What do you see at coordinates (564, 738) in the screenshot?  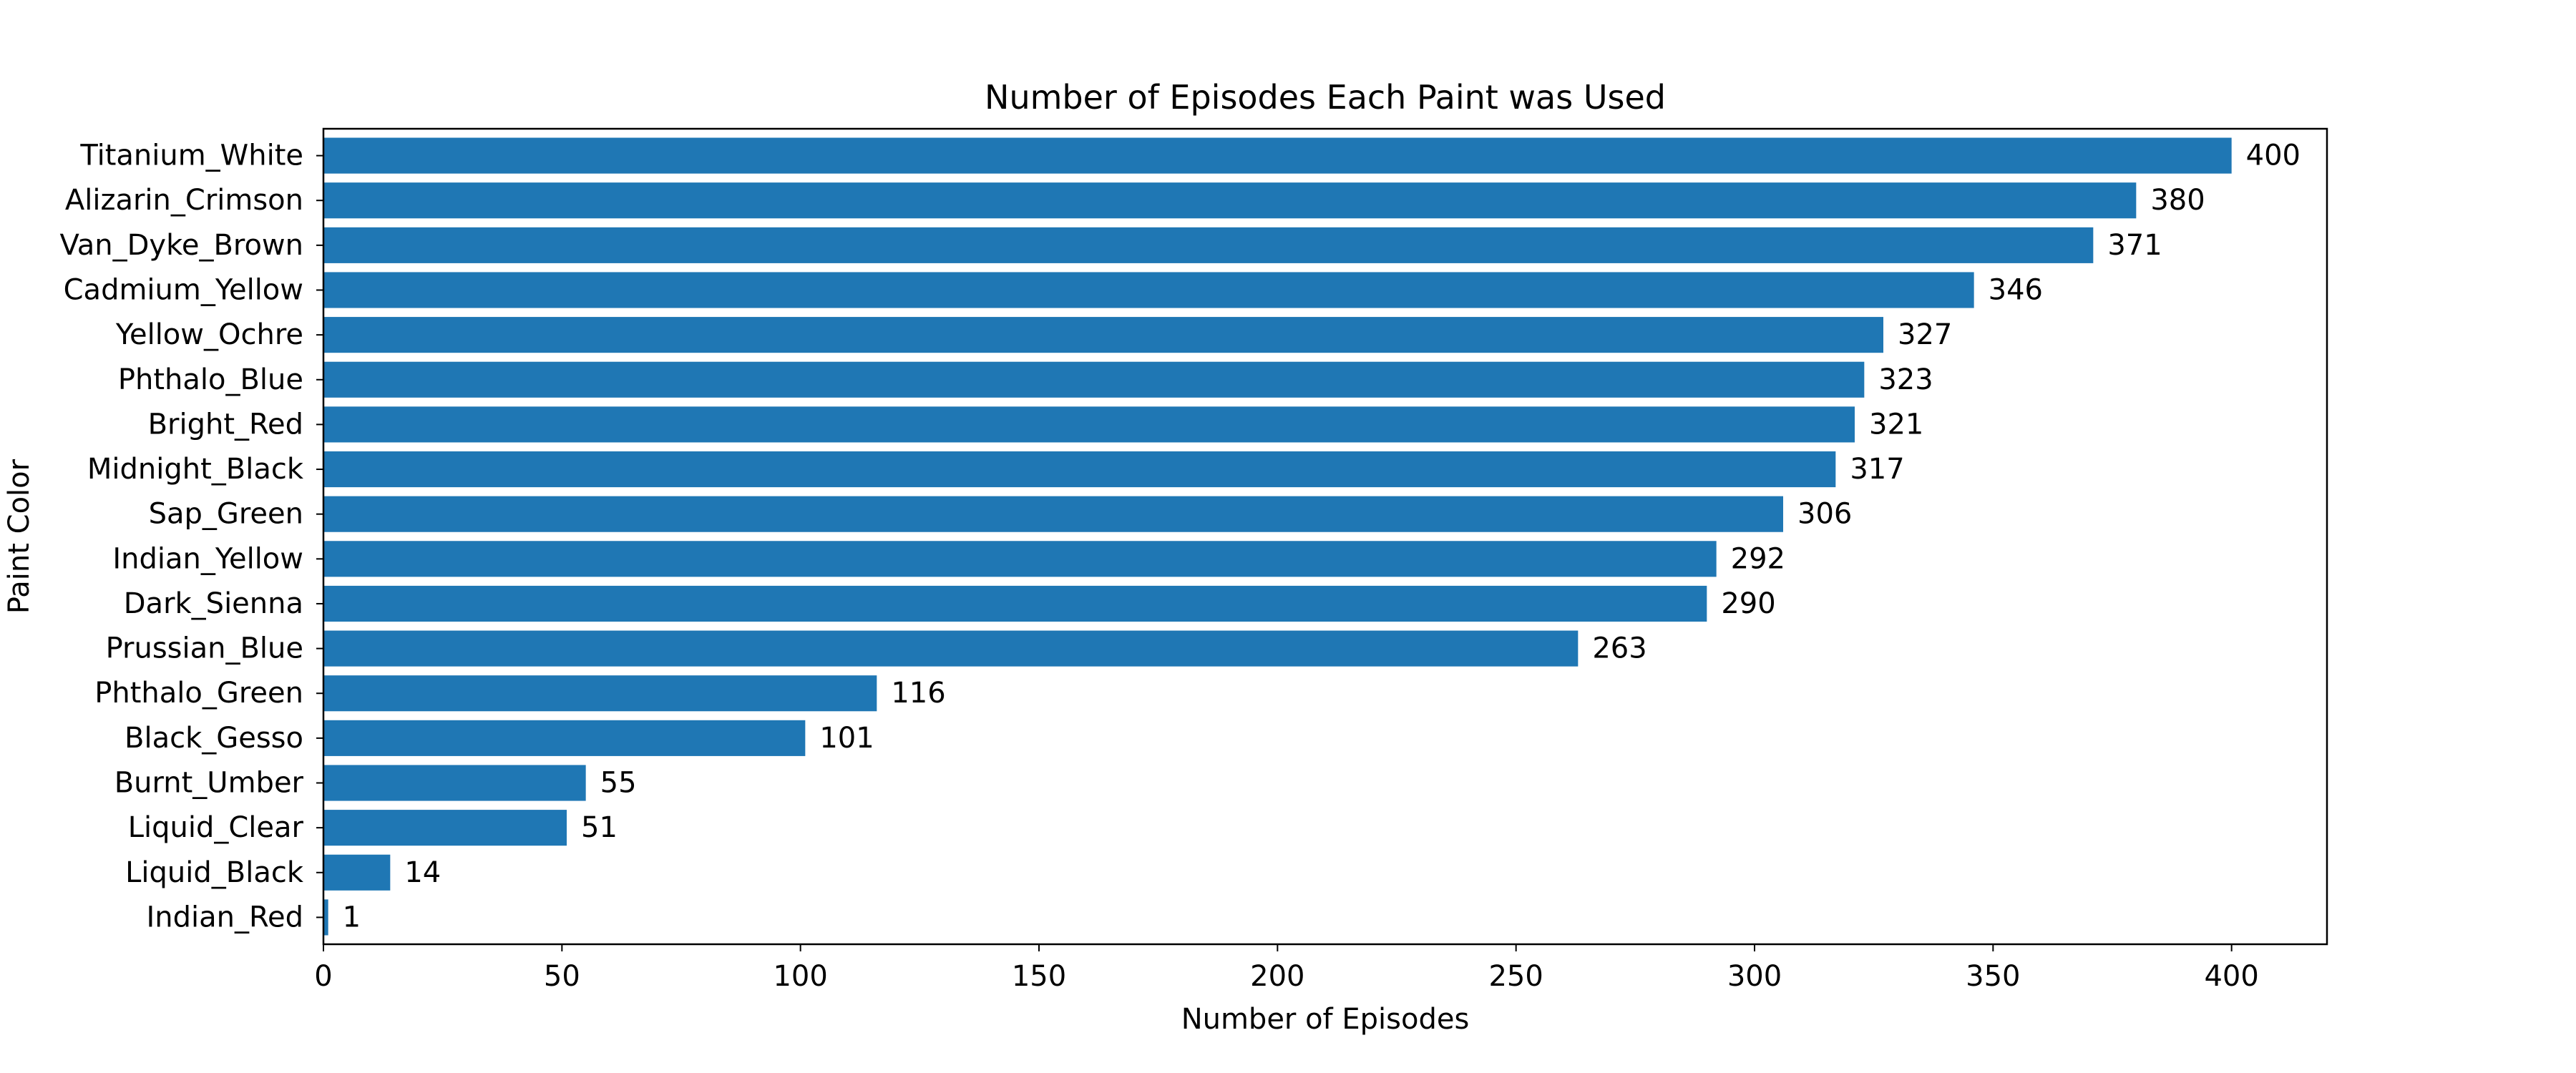 I see `bar-black-gesso` at bounding box center [564, 738].